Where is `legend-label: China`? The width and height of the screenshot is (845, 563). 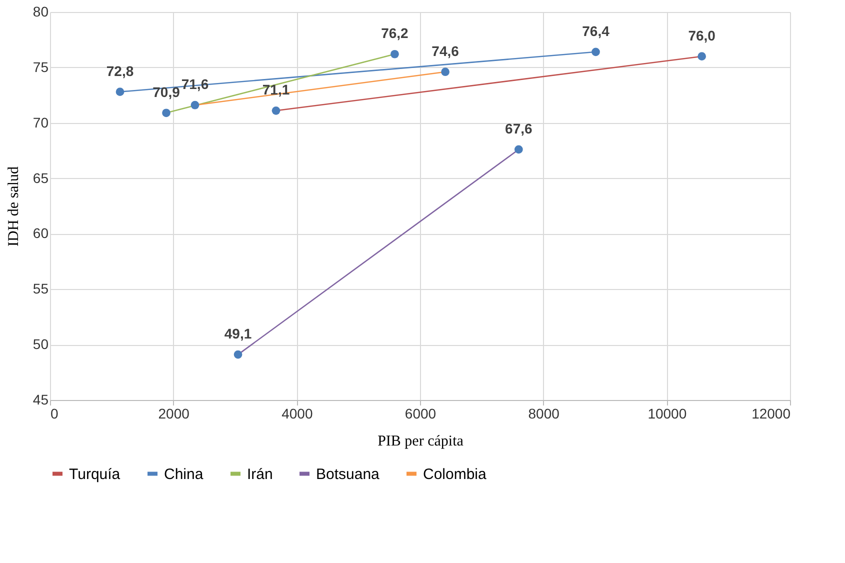
legend-label: China is located at coordinates (184, 474).